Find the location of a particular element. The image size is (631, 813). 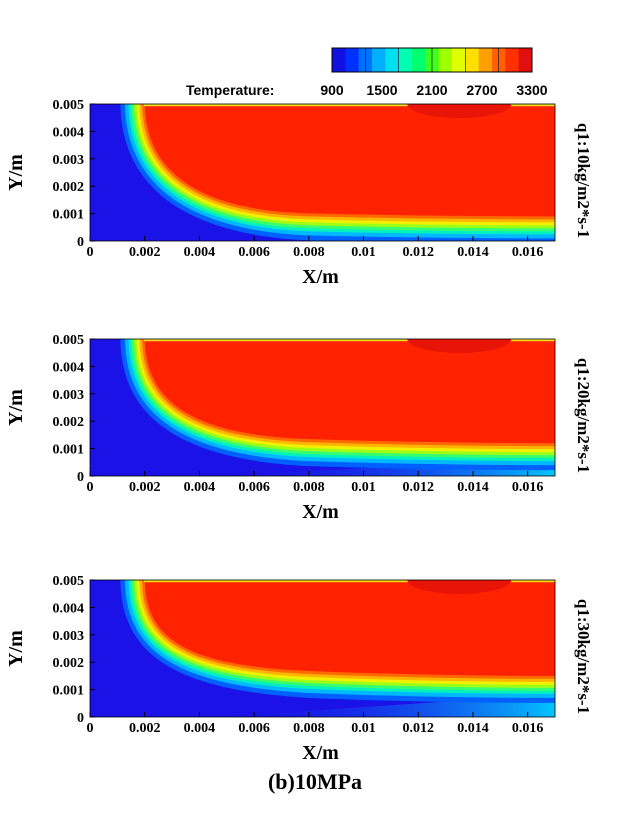

colorbar-tick-label: 900 is located at coordinates (332, 90).